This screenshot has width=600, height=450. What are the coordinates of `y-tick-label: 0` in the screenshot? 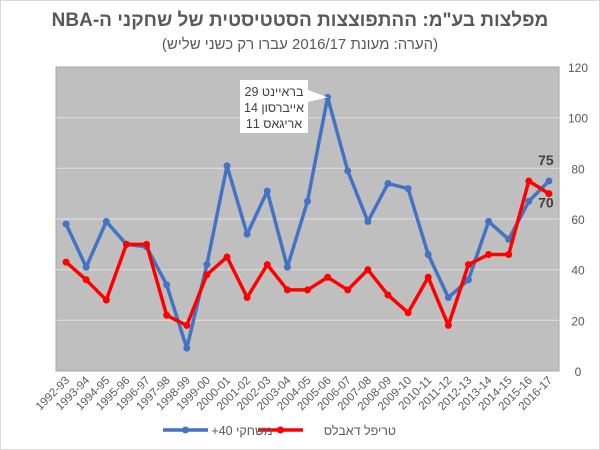 It's located at (578, 372).